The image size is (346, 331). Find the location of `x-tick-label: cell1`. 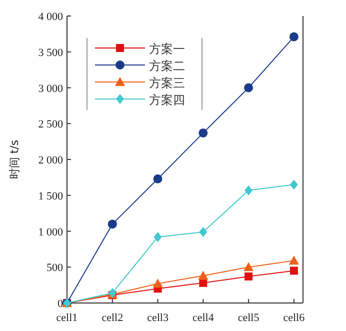

x-tick-label: cell1 is located at coordinates (67, 318).